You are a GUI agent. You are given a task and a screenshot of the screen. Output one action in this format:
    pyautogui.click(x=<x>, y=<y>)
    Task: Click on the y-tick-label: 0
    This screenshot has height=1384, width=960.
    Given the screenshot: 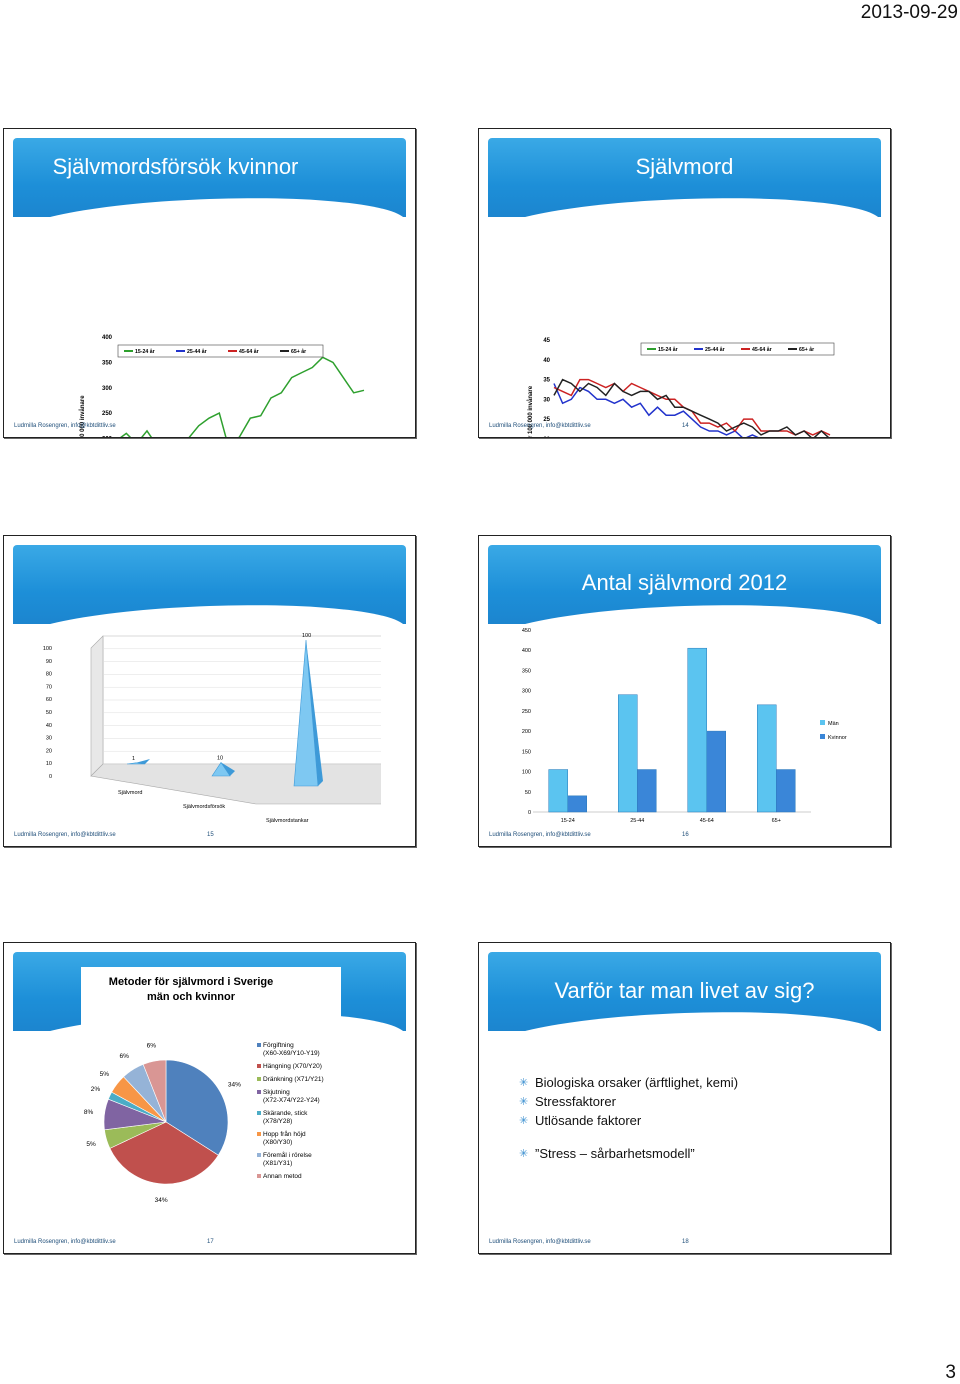 What is the action you would take?
    pyautogui.click(x=50, y=777)
    